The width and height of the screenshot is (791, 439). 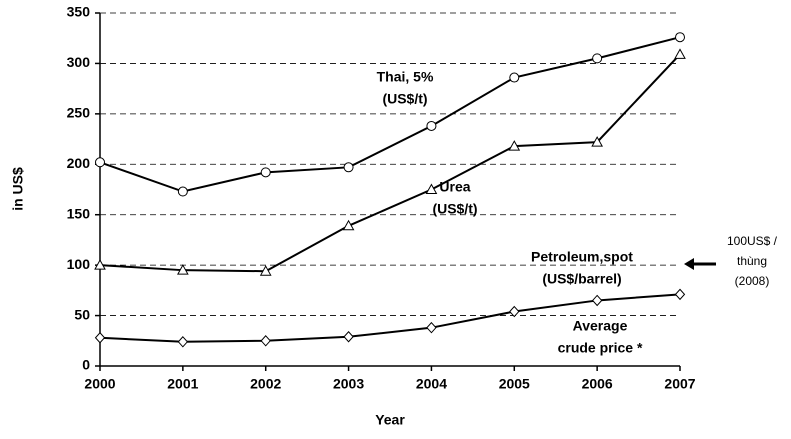 What do you see at coordinates (79, 213) in the screenshot?
I see `y-tick-label: 150` at bounding box center [79, 213].